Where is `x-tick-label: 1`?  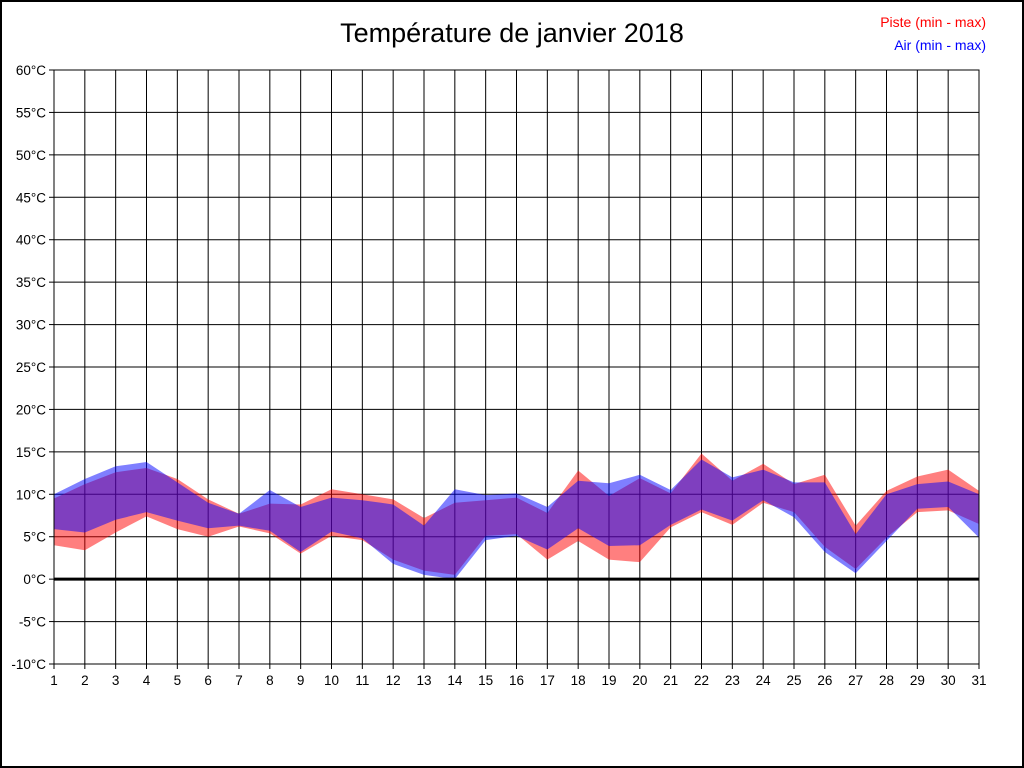 x-tick-label: 1 is located at coordinates (54, 680).